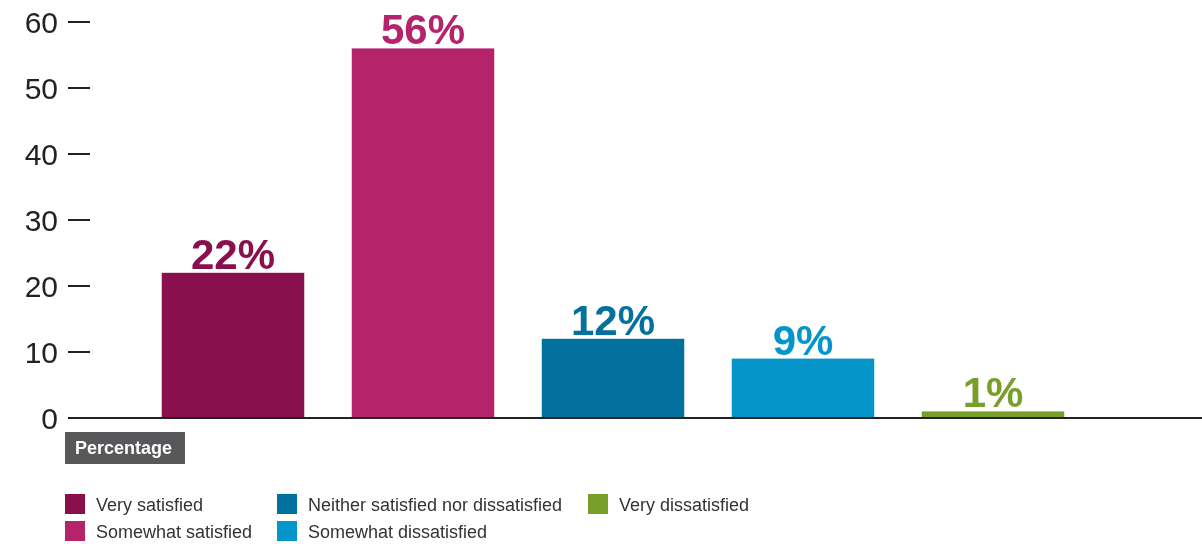 The image size is (1202, 544). Describe the element at coordinates (993, 393) in the screenshot. I see `data-label: 1%` at that location.